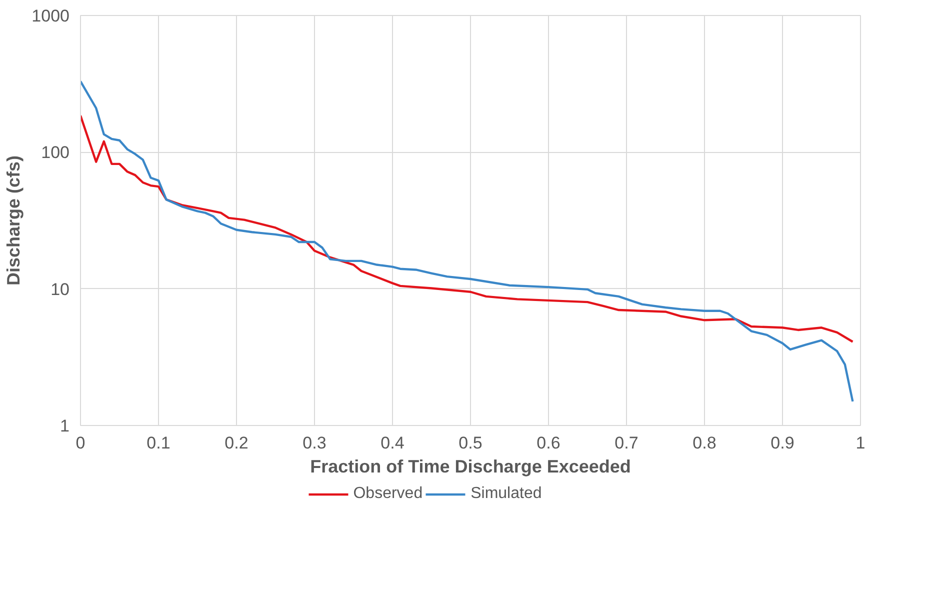 This screenshot has height=598, width=947. What do you see at coordinates (314, 443) in the screenshot?
I see `x-tick-label: 0.3` at bounding box center [314, 443].